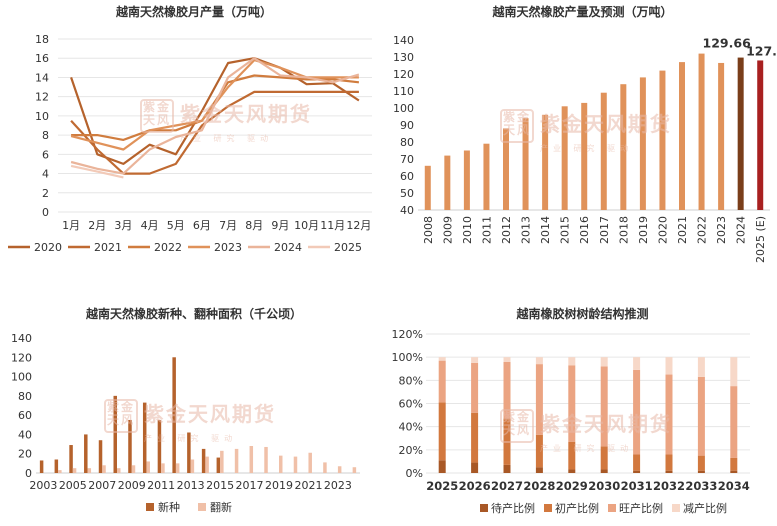 This screenshot has width=777, height=526. I want to click on x-tick-label: 2029, so click(572, 486).